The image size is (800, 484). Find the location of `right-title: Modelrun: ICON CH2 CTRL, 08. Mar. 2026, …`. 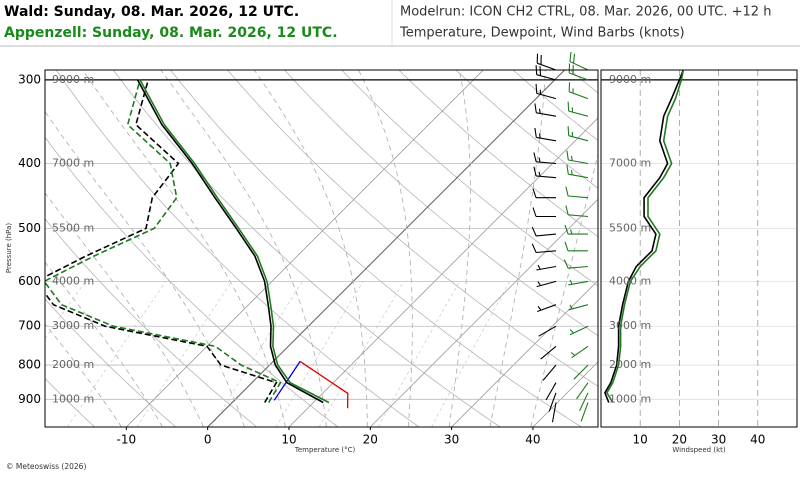

right-title: Modelrun: ICON CH2 CTRL, 08. Mar. 2026, … is located at coordinates (585, 12).